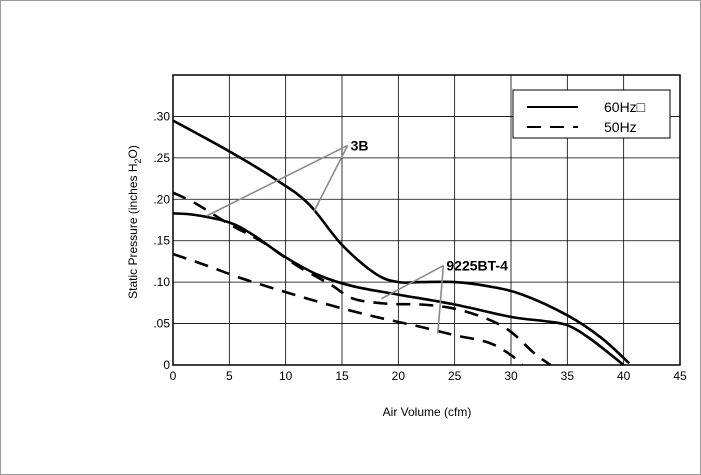 This screenshot has height=475, width=701. Describe the element at coordinates (568, 376) in the screenshot. I see `x-tick-label: 35` at that location.